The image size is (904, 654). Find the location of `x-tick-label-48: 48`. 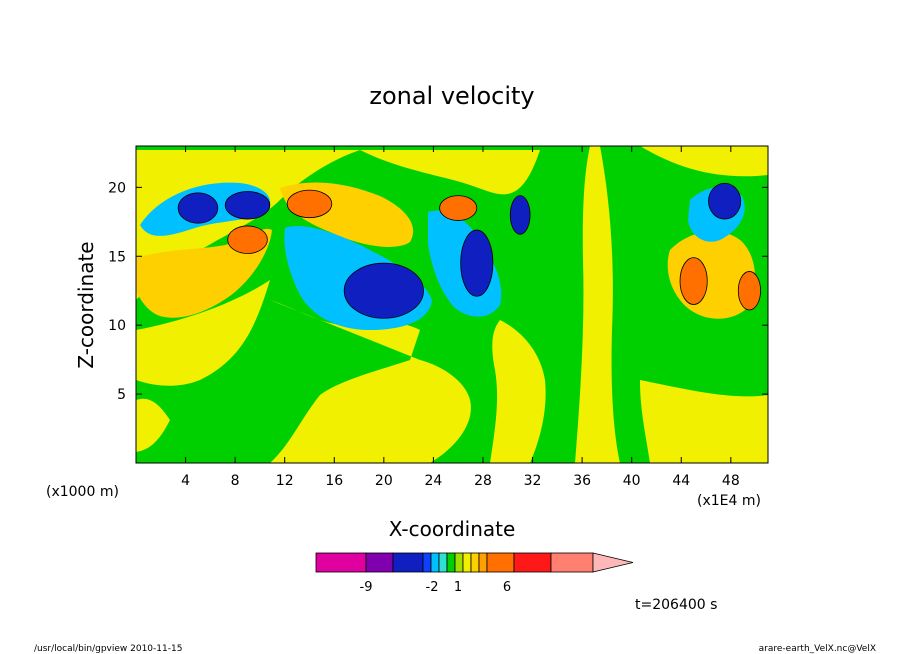

x-tick-label-48: 48 is located at coordinates (731, 481).